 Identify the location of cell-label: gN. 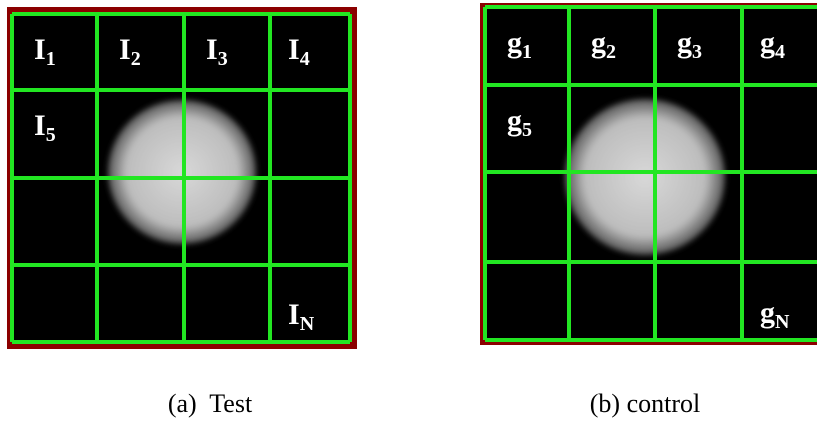
(775, 314).